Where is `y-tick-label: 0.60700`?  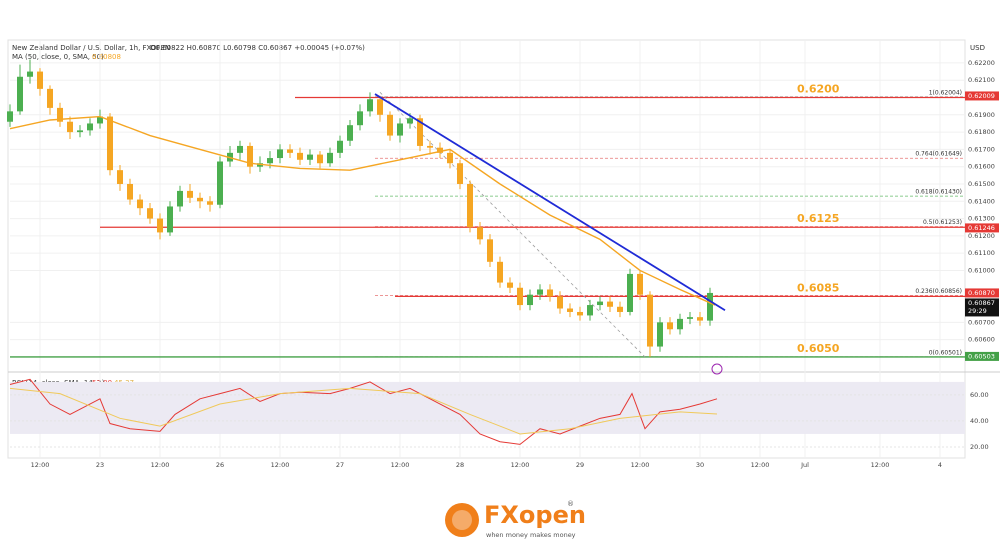
y-tick-label: 0.60700 is located at coordinates (981, 322).